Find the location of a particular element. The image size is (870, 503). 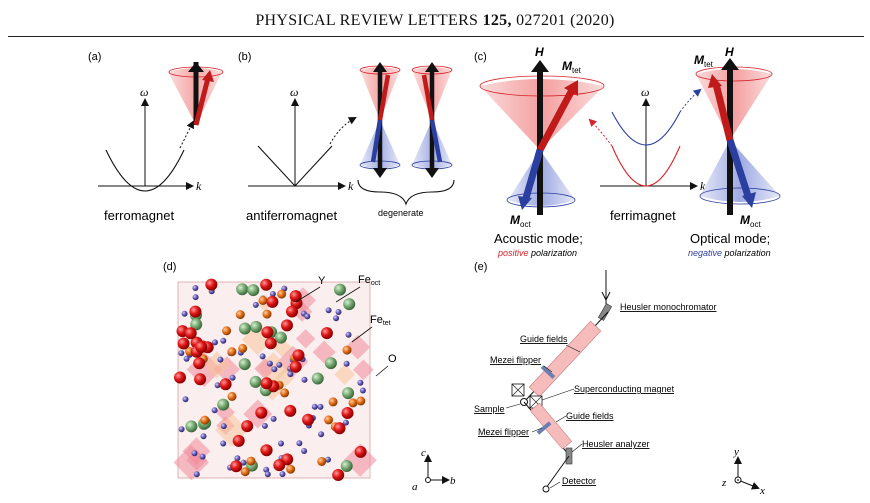

e-guide2-label: Guide fields is located at coordinates (590, 416).